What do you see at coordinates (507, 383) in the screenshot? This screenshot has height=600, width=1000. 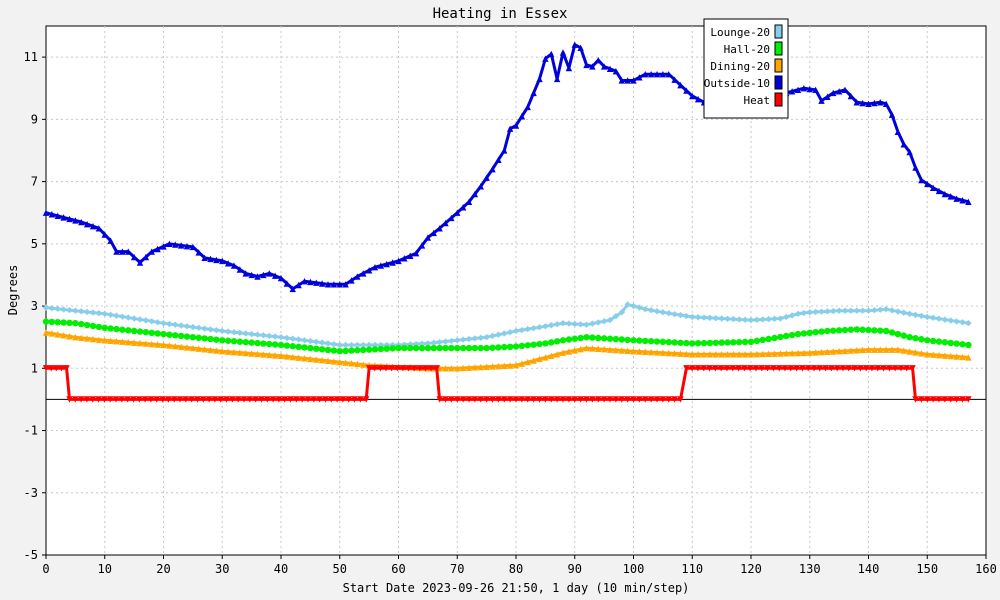 I see `series-line-heat` at bounding box center [507, 383].